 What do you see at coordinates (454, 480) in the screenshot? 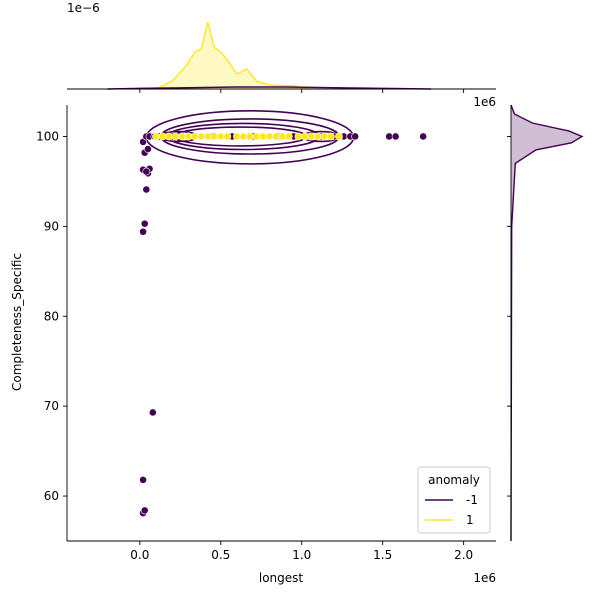
I see `legend-title: anomaly` at bounding box center [454, 480].